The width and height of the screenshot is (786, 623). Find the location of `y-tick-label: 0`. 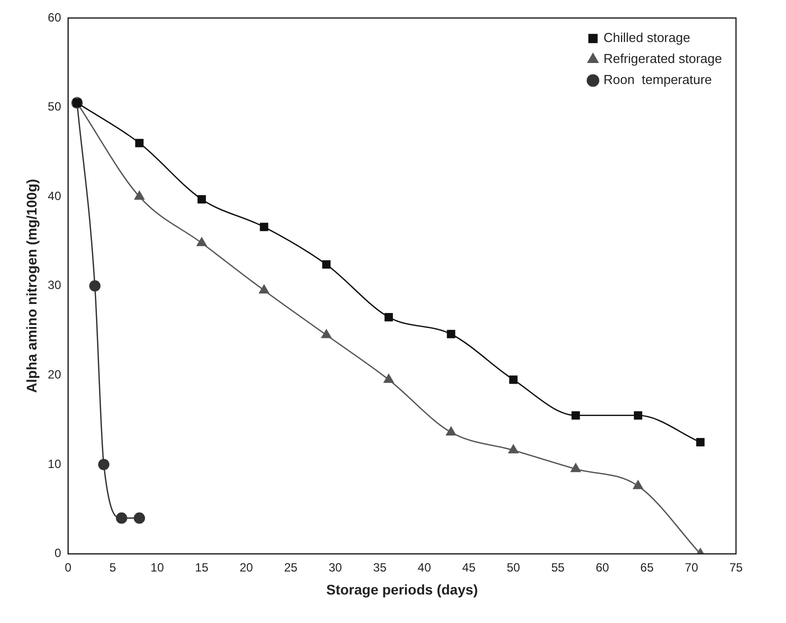

y-tick-label: 0 is located at coordinates (58, 553).